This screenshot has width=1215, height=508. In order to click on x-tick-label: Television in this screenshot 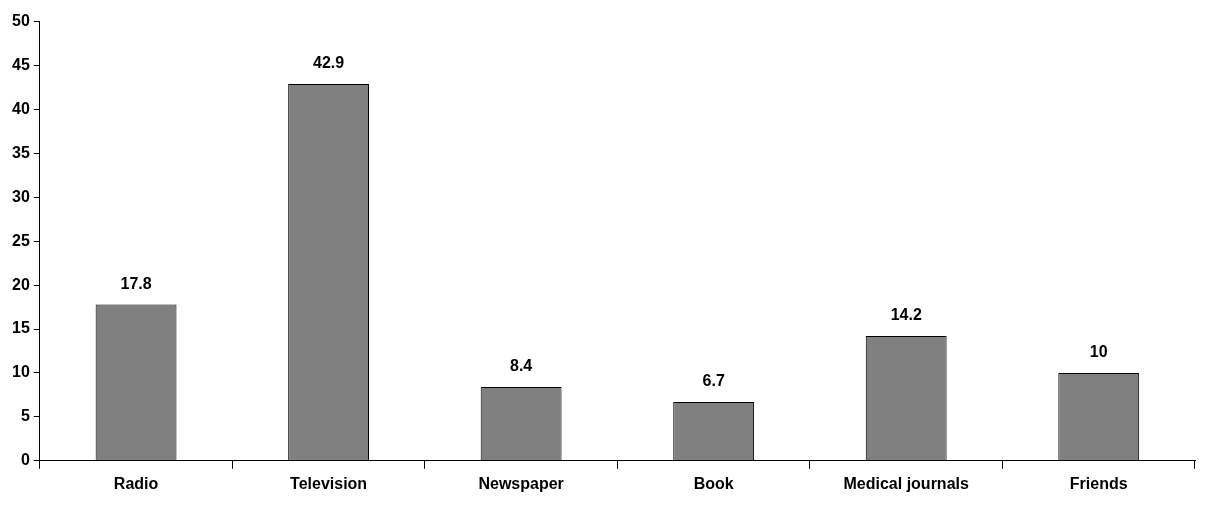, I will do `click(329, 483)`.